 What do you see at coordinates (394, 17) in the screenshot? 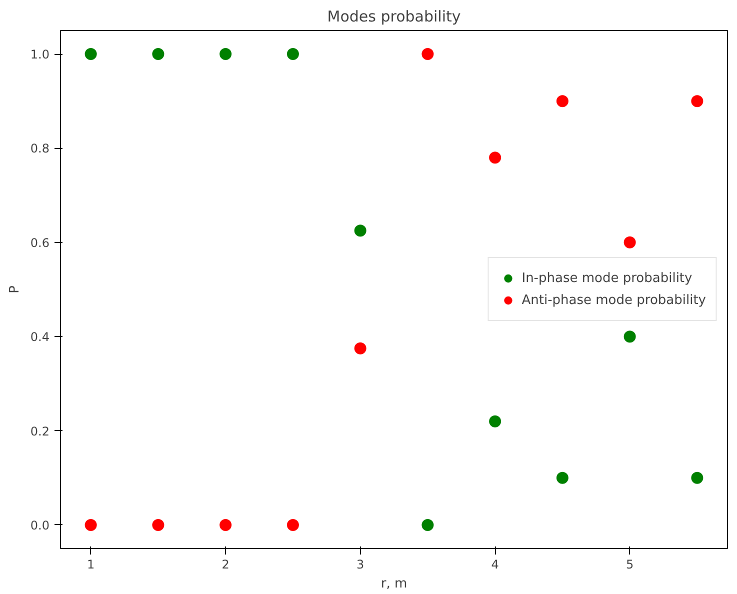
I see `chart-title: Modes probability` at bounding box center [394, 17].